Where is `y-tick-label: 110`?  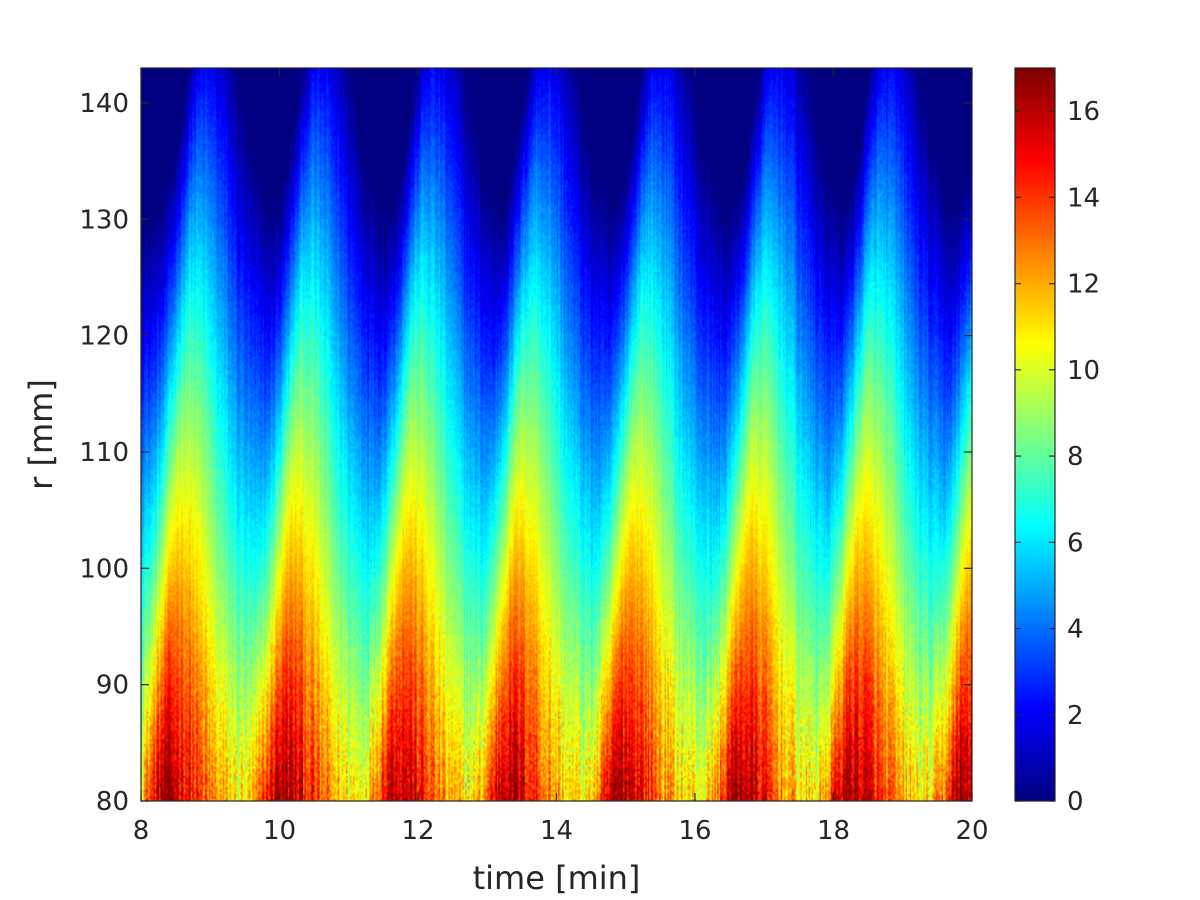 y-tick-label: 110 is located at coordinates (104, 453).